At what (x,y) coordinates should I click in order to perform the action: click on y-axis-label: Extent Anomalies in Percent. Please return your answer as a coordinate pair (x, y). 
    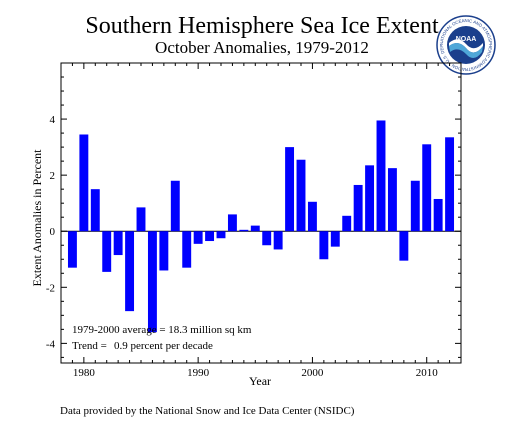
    Looking at the image, I should click on (37, 218).